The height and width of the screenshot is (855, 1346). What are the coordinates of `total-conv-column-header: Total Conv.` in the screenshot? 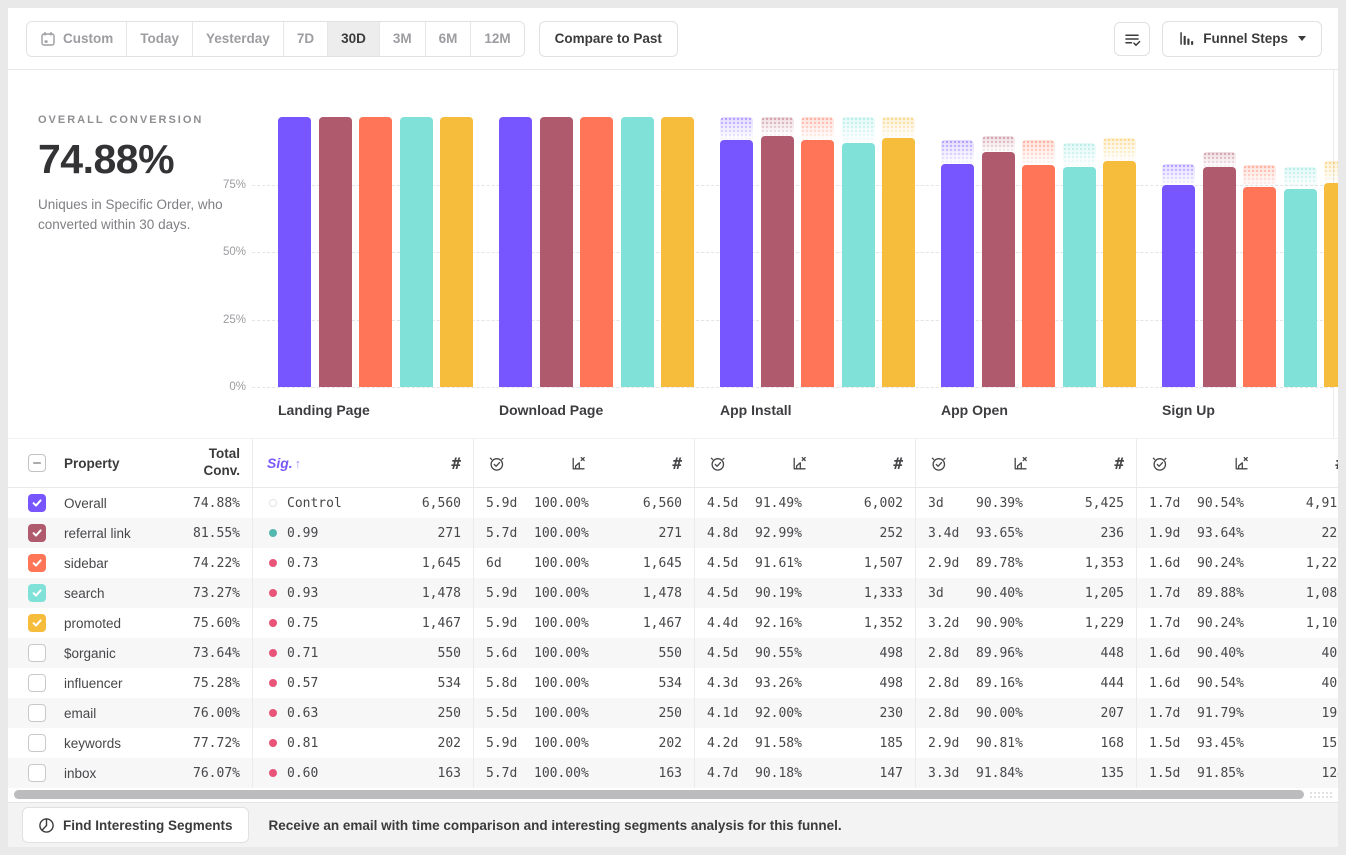 It's located at (222, 462).